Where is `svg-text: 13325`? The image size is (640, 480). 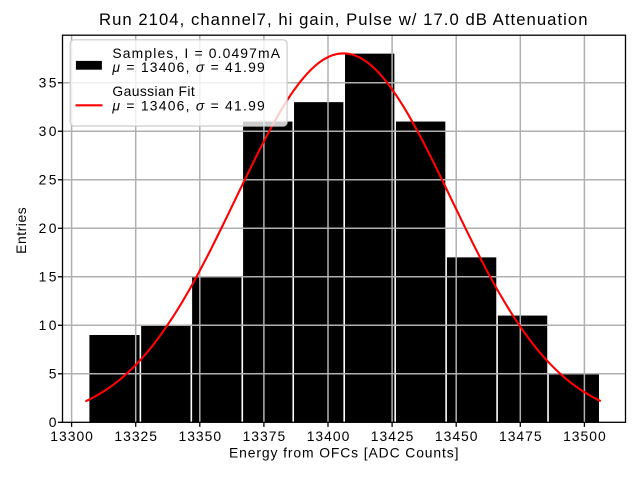 svg-text: 13325 is located at coordinates (136, 436).